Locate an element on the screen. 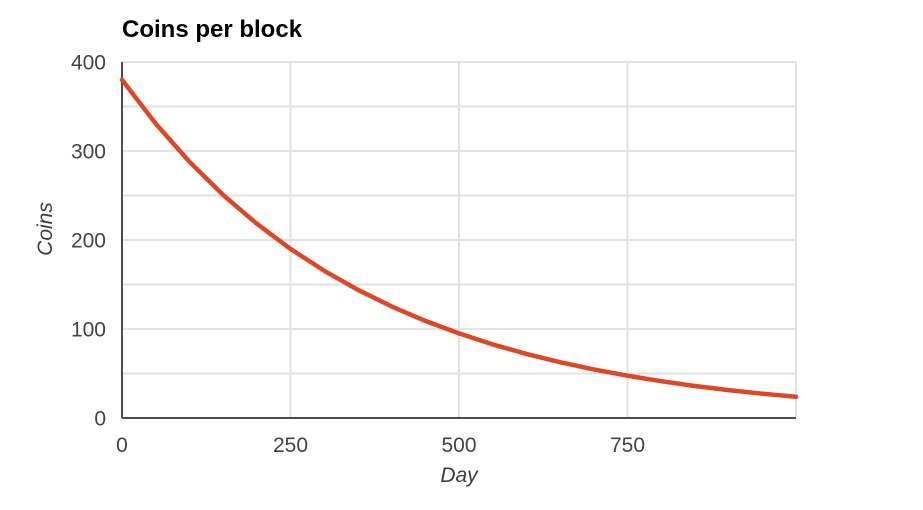  y-tick-label: 100 is located at coordinates (88, 330).